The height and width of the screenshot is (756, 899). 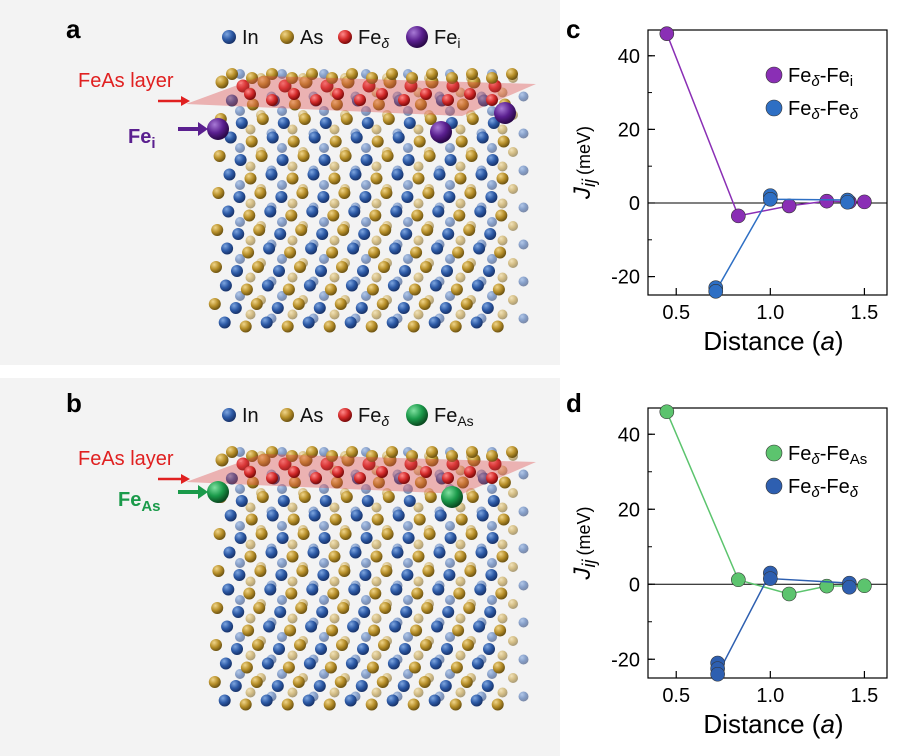 I want to click on xtick-label-c-1: 1.0, so click(x=770, y=313).